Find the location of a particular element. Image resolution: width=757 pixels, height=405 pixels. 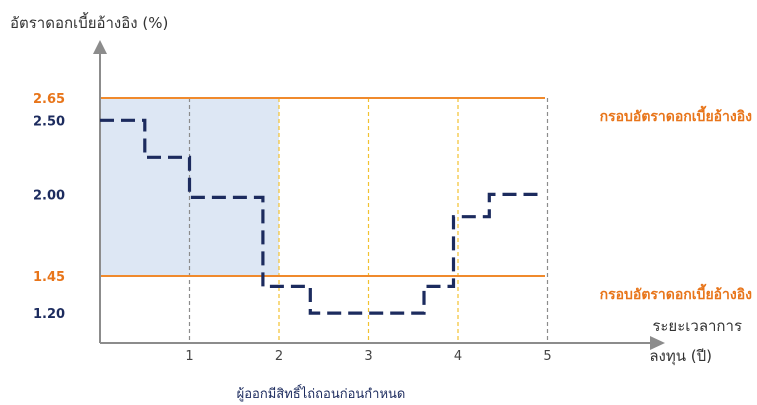

y-tick-label: 2.65 is located at coordinates (49, 99).